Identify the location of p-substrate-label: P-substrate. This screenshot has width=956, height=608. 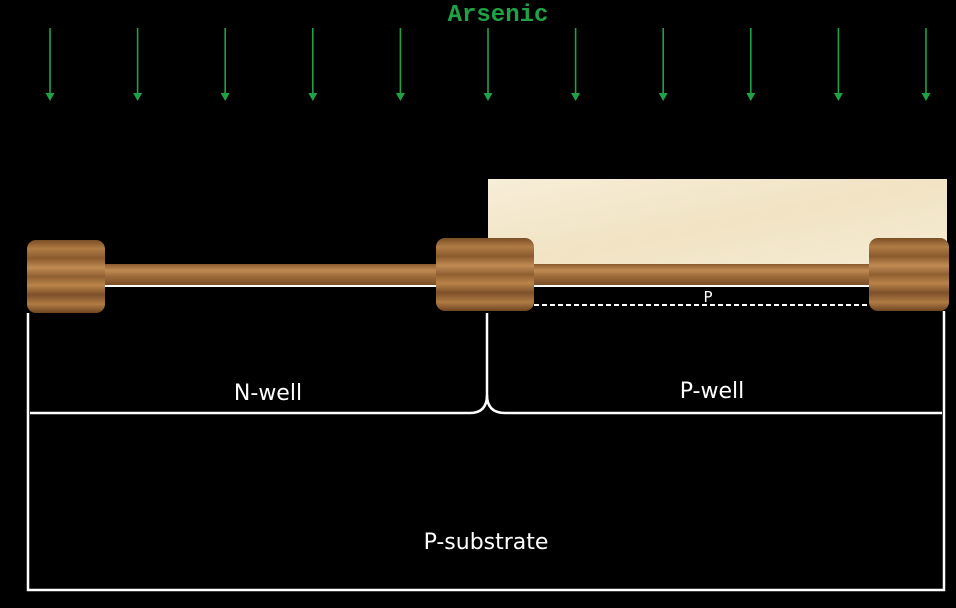
(486, 542).